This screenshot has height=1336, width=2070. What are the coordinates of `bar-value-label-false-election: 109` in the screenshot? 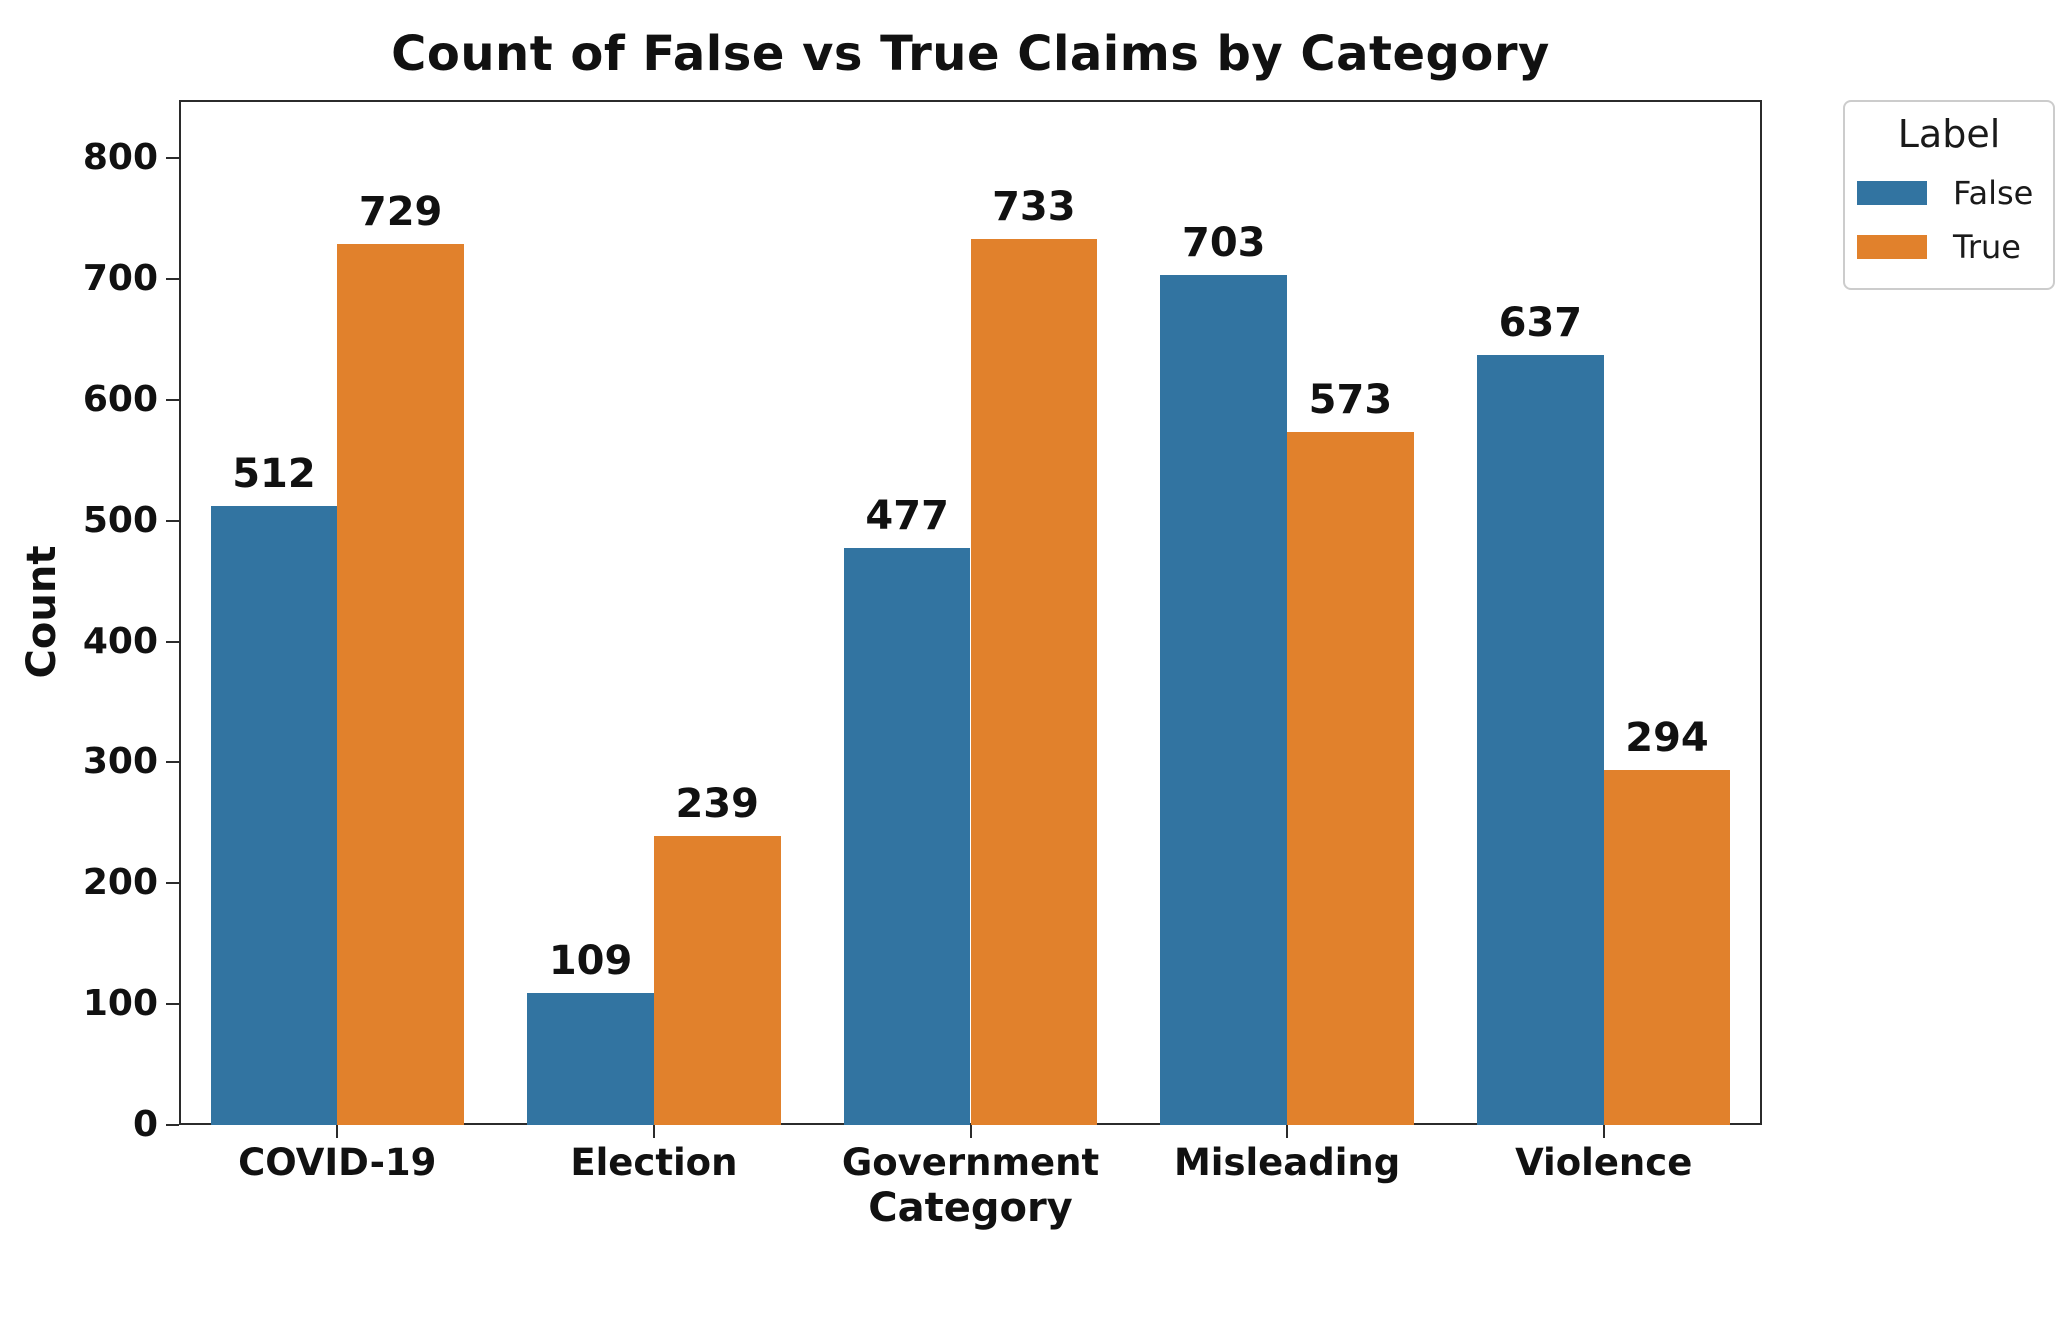 It's located at (590, 961).